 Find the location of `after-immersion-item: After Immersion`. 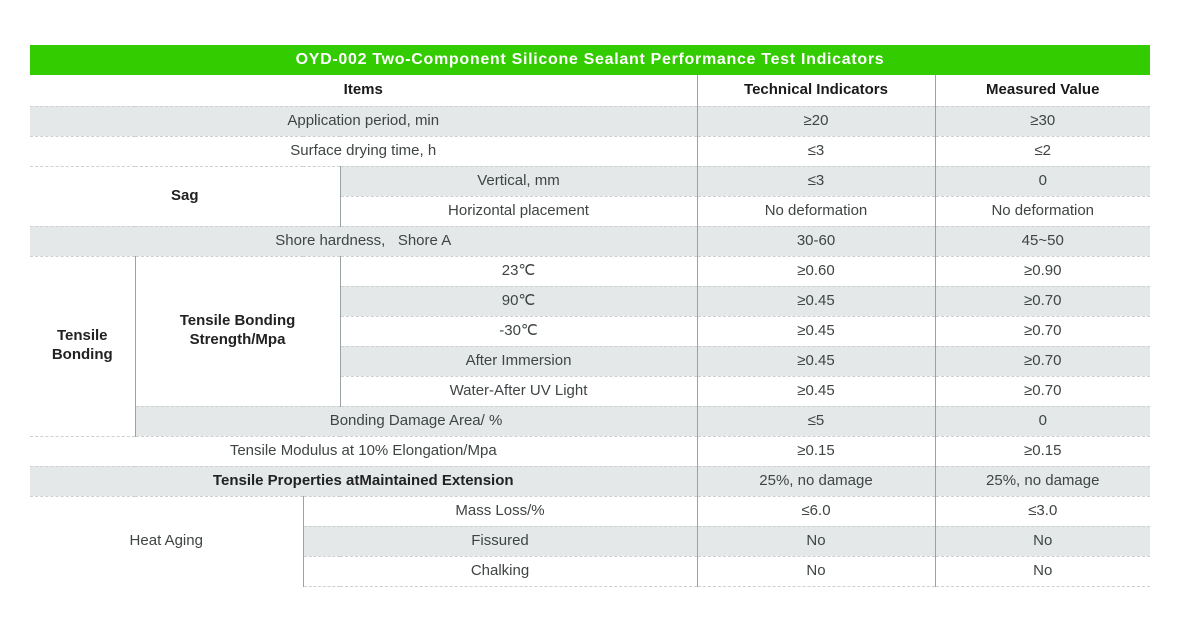

after-immersion-item: After Immersion is located at coordinates (519, 360).